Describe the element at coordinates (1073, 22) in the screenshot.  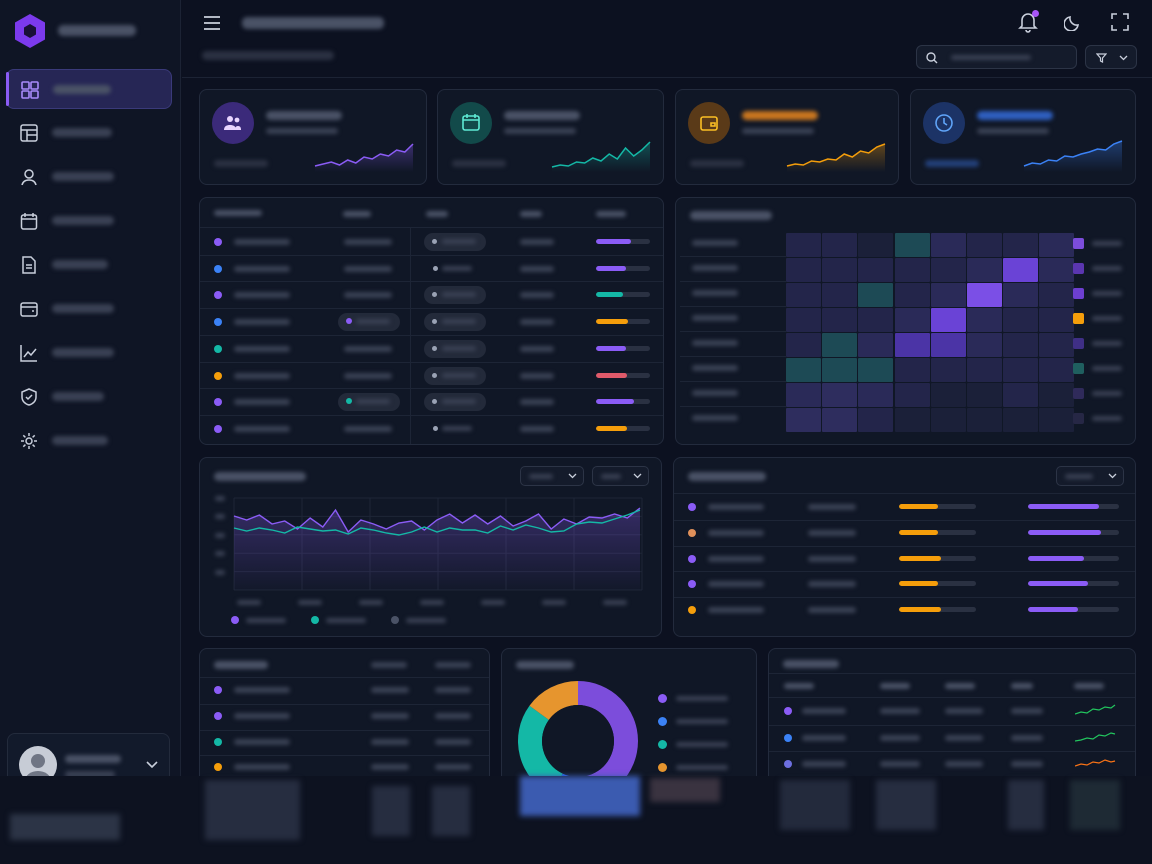
I see `moon-icon` at that location.